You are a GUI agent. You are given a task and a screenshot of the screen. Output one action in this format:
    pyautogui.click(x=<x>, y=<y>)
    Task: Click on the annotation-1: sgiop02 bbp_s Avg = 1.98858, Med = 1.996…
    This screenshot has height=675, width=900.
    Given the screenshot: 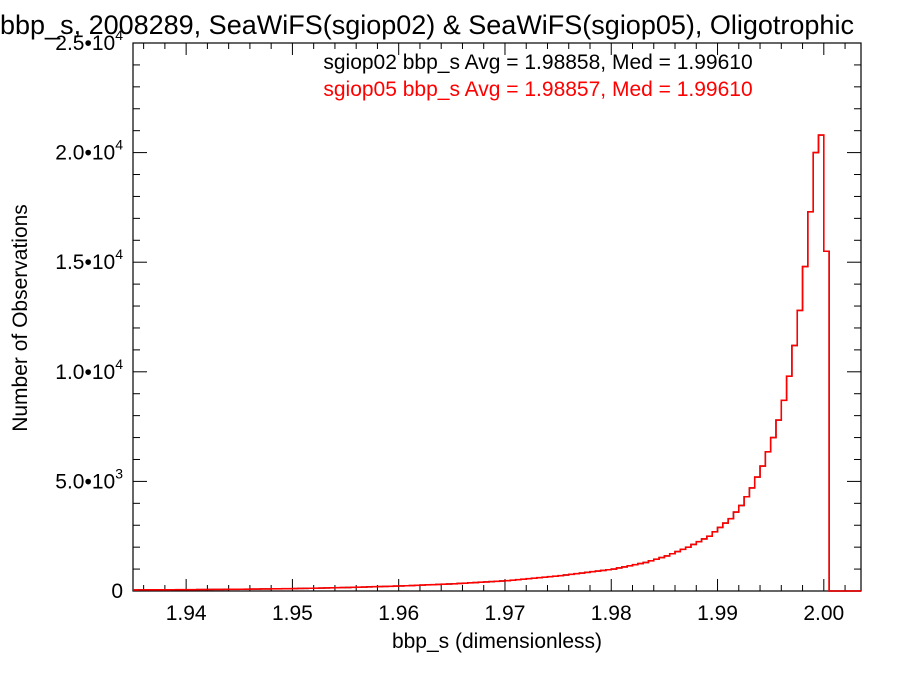 What is the action you would take?
    pyautogui.click(x=537, y=62)
    